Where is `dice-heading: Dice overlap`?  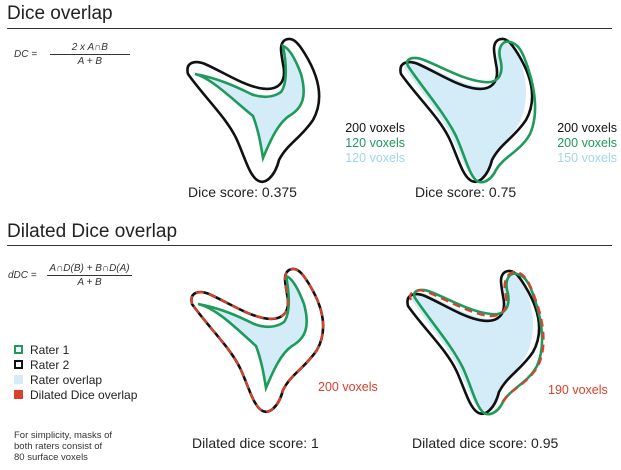
dice-heading: Dice overlap is located at coordinates (60, 13).